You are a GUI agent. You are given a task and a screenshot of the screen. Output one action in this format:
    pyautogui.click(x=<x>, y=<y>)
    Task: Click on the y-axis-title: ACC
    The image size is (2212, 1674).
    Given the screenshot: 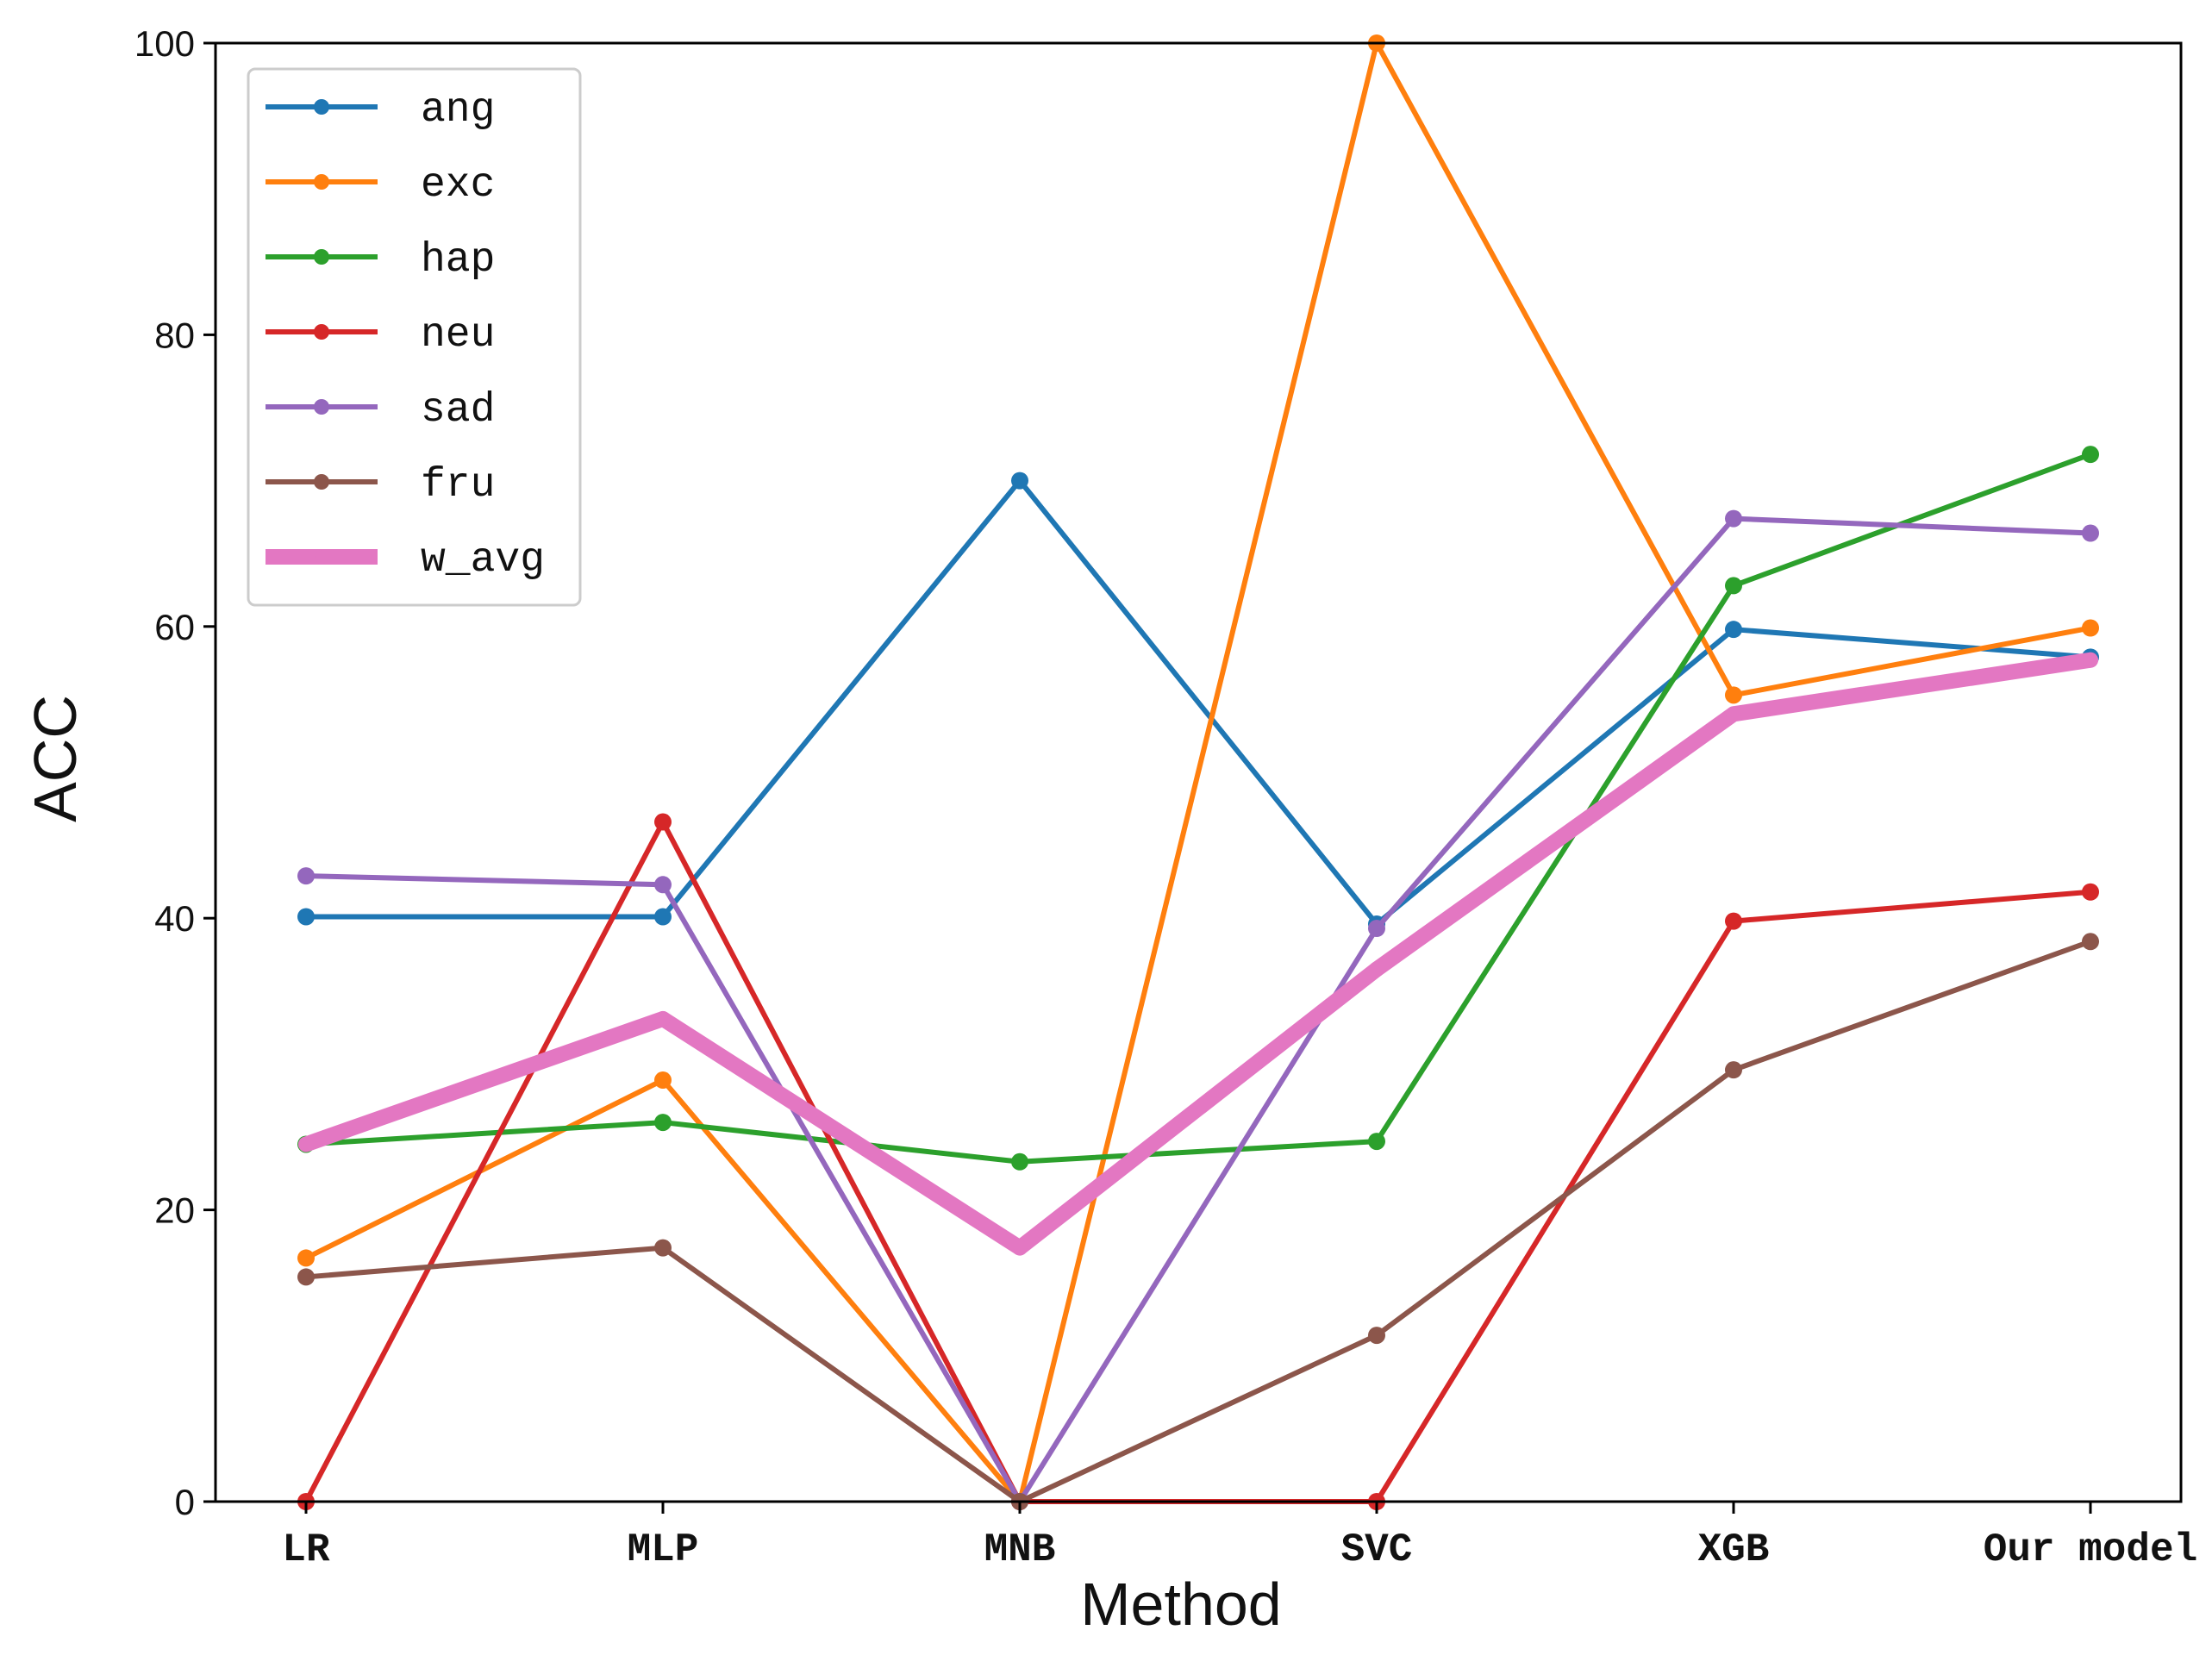 What is the action you would take?
    pyautogui.click(x=55, y=758)
    